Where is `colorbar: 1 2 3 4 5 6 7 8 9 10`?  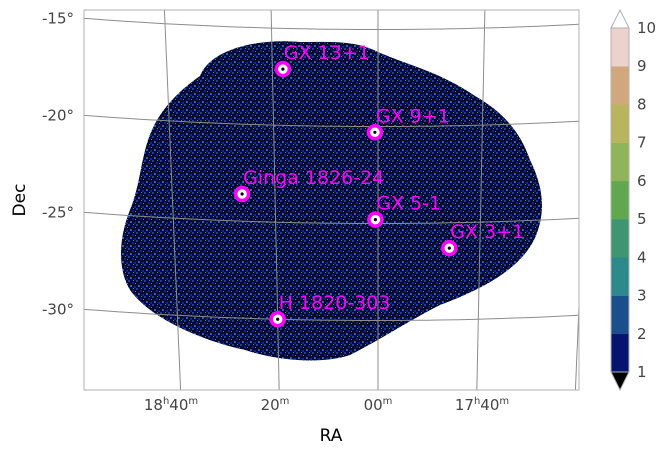 colorbar: 1 2 3 4 5 6 7 8 9 10 is located at coordinates (633, 200).